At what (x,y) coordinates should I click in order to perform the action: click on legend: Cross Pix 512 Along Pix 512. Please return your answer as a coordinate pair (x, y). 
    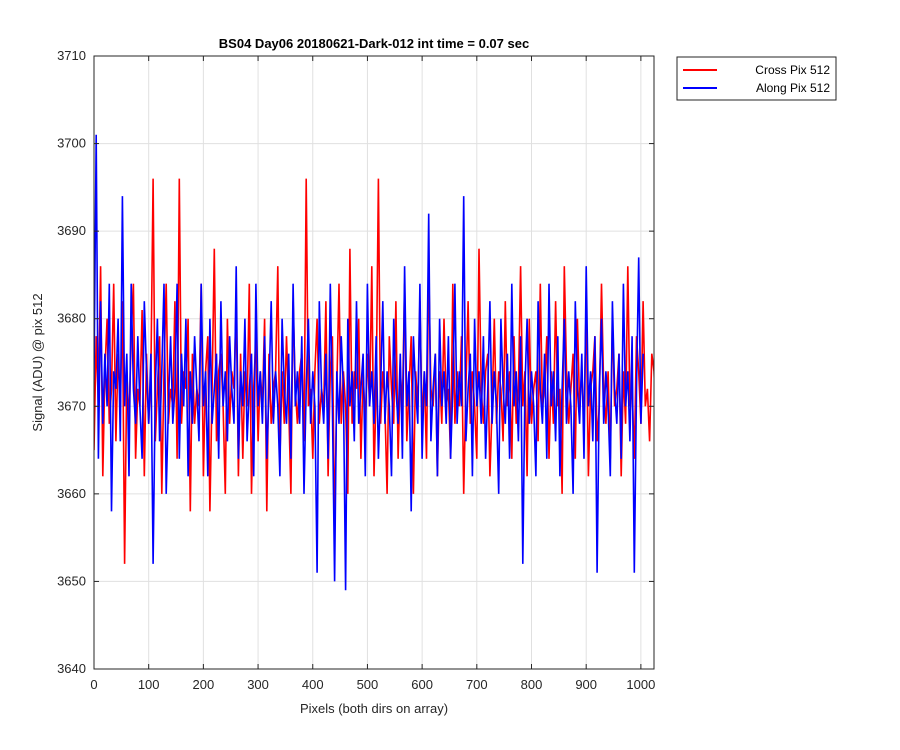
    Looking at the image, I should click on (756, 78).